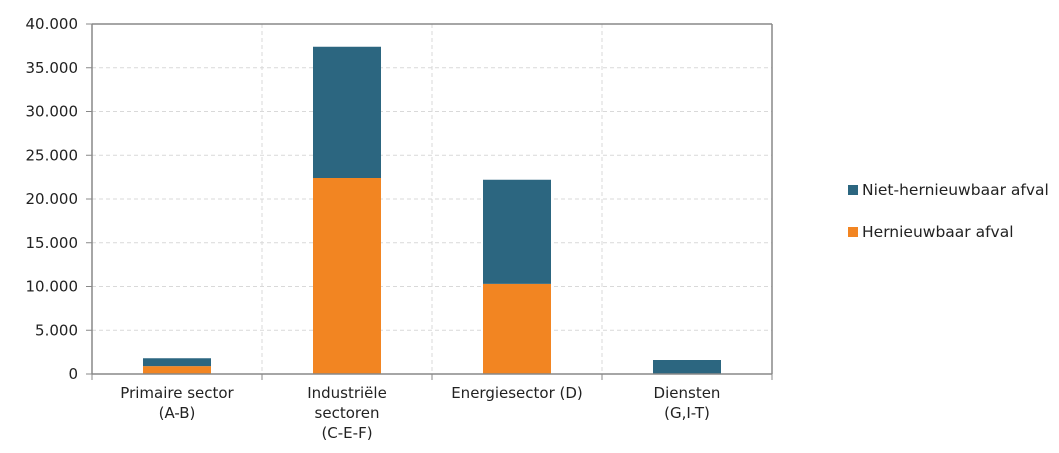 Image resolution: width=1059 pixels, height=453 pixels. Describe the element at coordinates (955, 190) in the screenshot. I see `legend-label-niet-hernieuwbaar: Niet-hernieuwbaar afval` at that location.